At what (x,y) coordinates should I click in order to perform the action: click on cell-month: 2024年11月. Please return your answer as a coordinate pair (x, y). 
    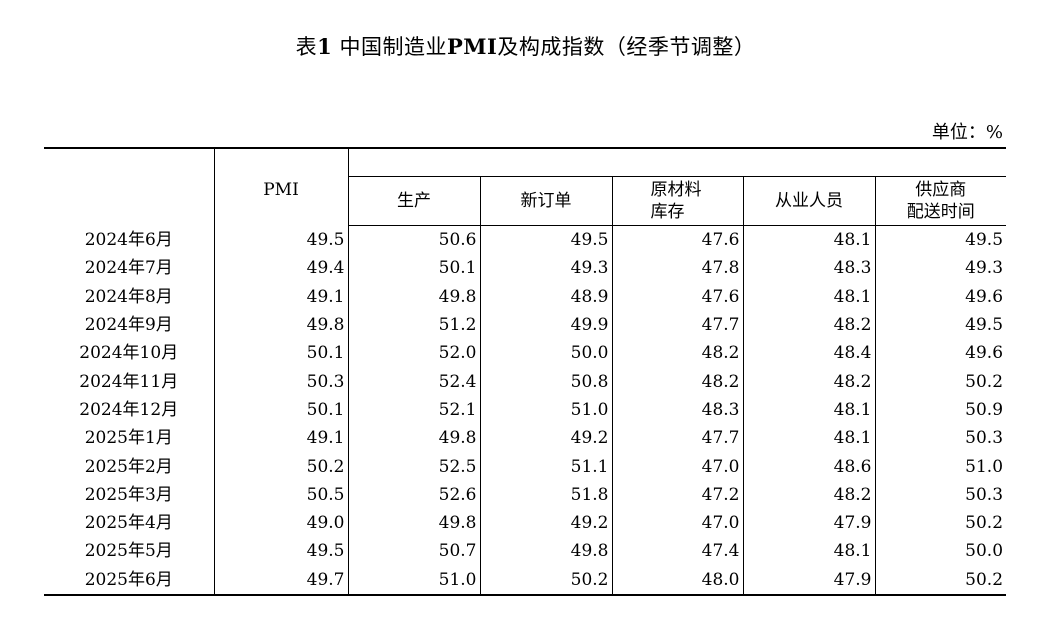
    Looking at the image, I should click on (129, 381).